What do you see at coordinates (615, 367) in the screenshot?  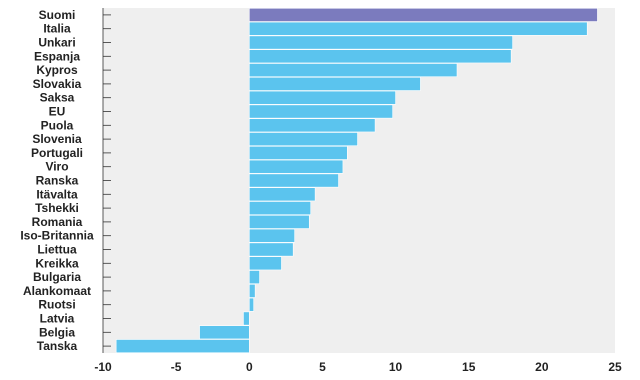 I see `x-tick-label: 25` at bounding box center [615, 367].